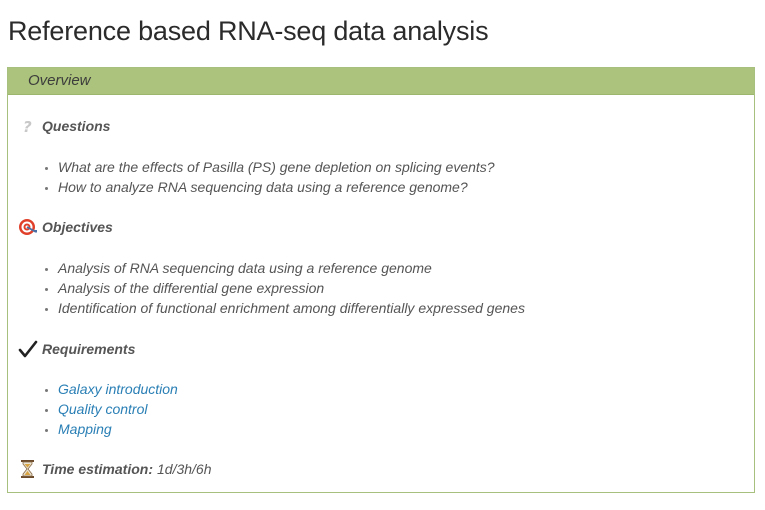 This screenshot has width=765, height=510. I want to click on overview-header: Overview, so click(381, 81).